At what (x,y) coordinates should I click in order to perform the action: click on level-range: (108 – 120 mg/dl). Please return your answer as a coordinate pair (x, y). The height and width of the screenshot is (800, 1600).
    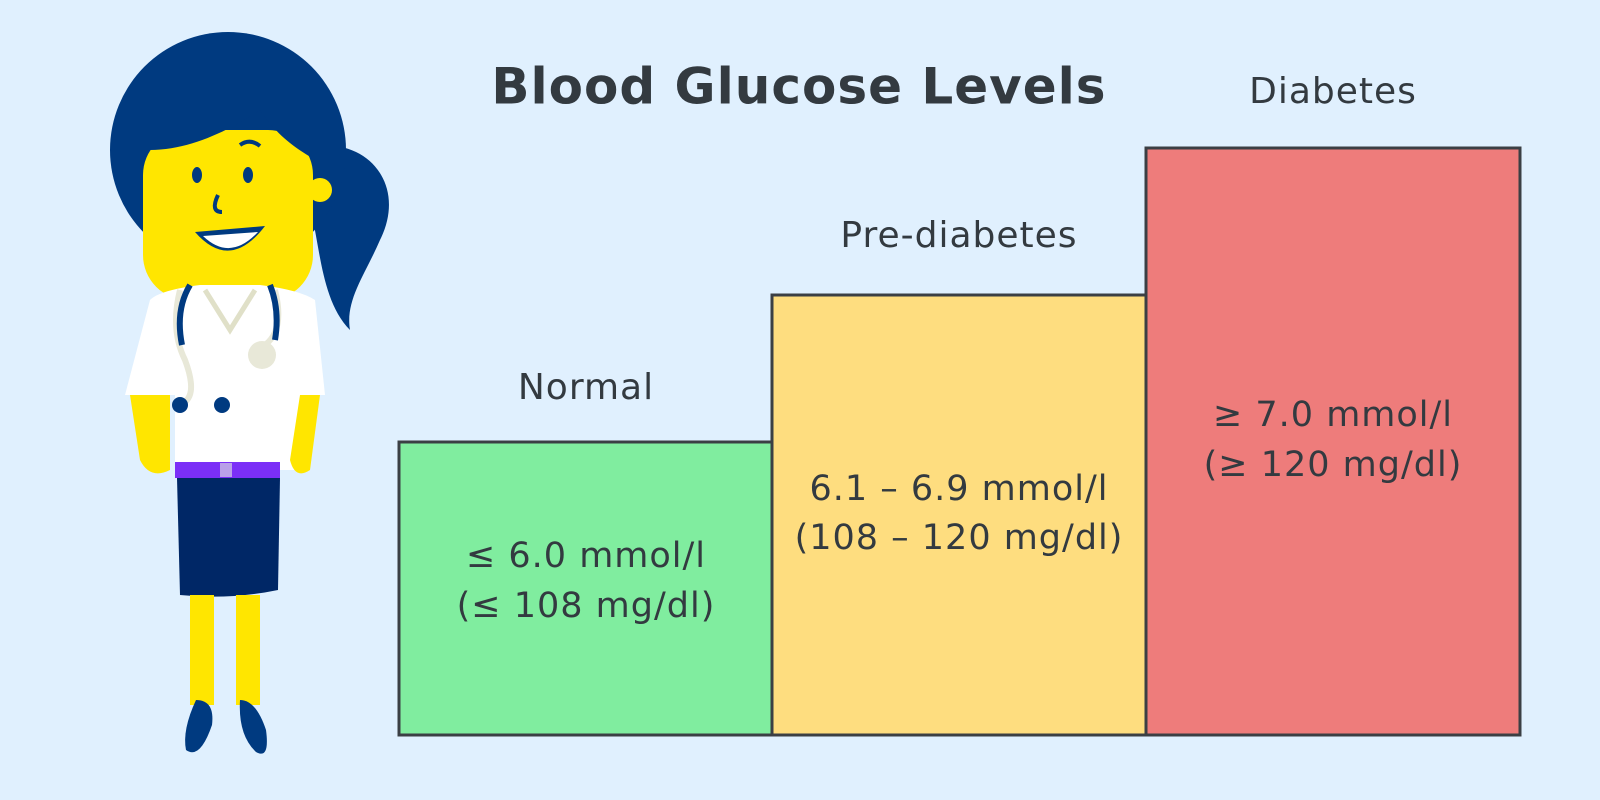
    Looking at the image, I should click on (959, 538).